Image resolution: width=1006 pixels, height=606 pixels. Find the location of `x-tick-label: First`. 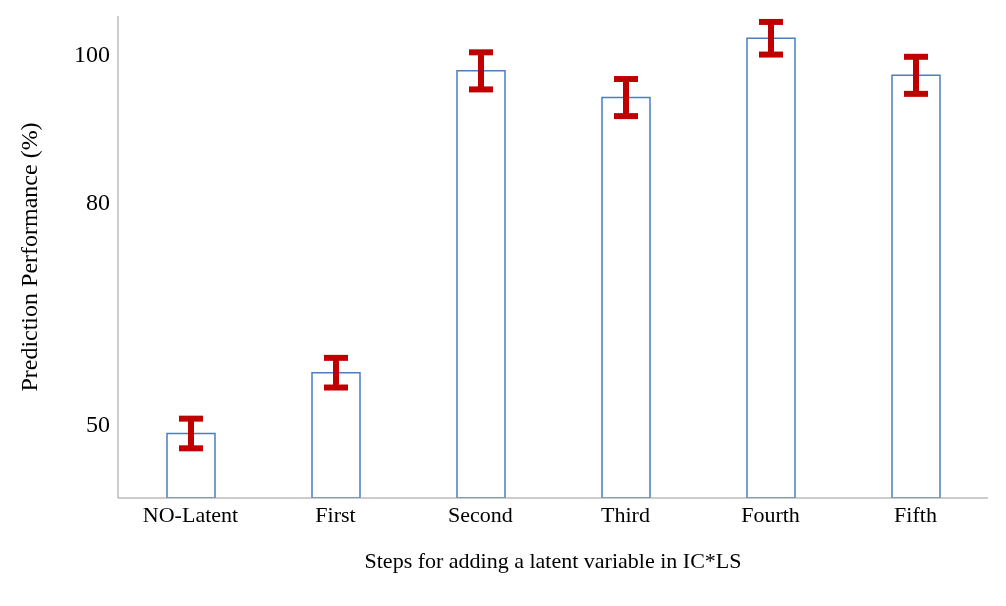

x-tick-label: First is located at coordinates (335, 514).